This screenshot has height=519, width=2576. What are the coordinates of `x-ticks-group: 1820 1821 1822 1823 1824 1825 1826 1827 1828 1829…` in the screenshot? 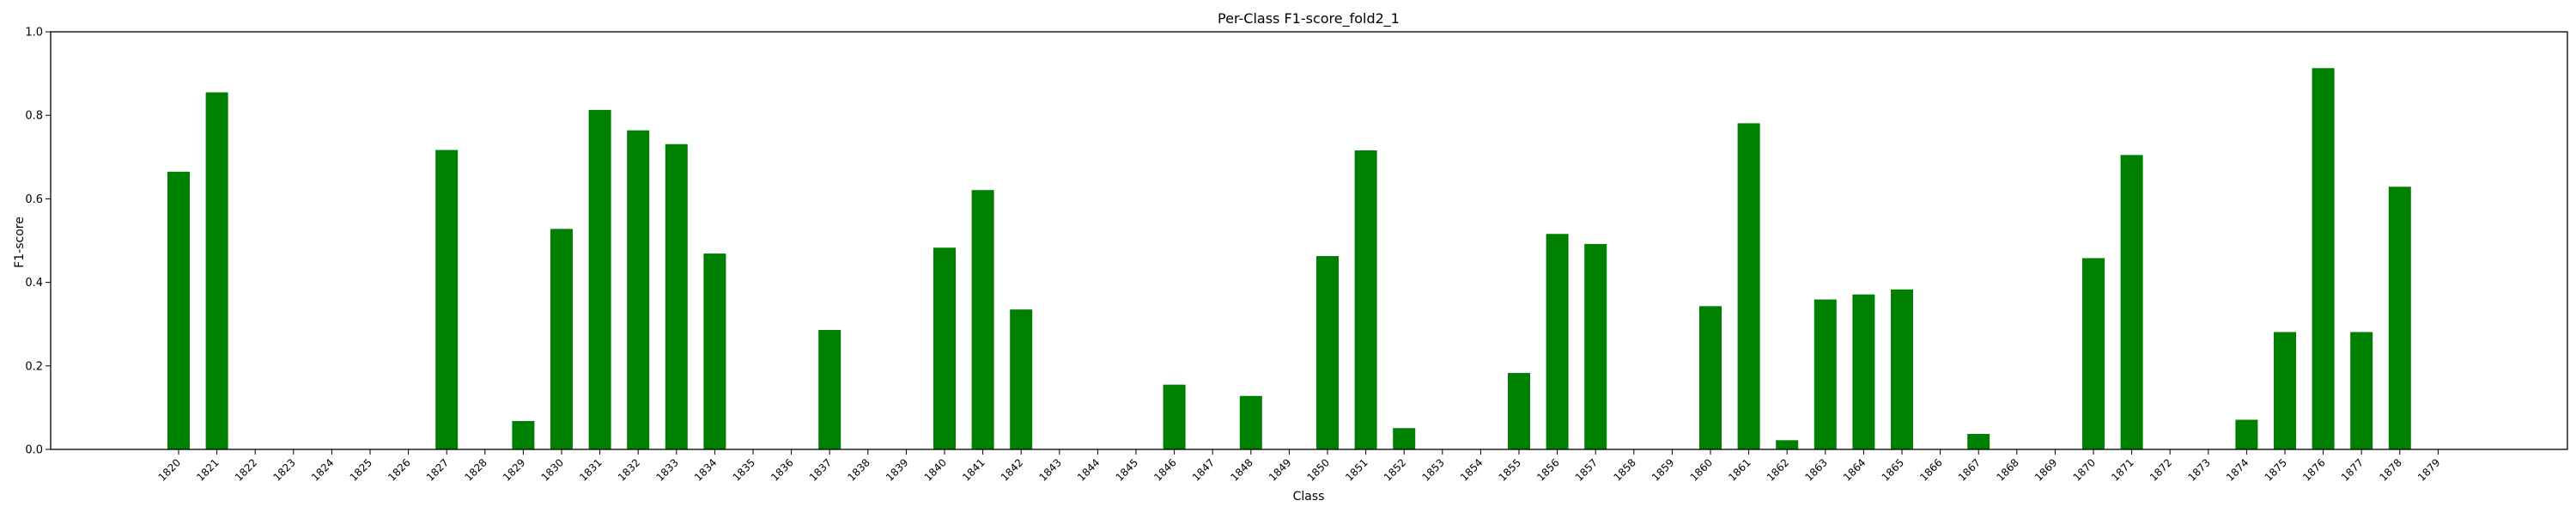 It's located at (1299, 466).